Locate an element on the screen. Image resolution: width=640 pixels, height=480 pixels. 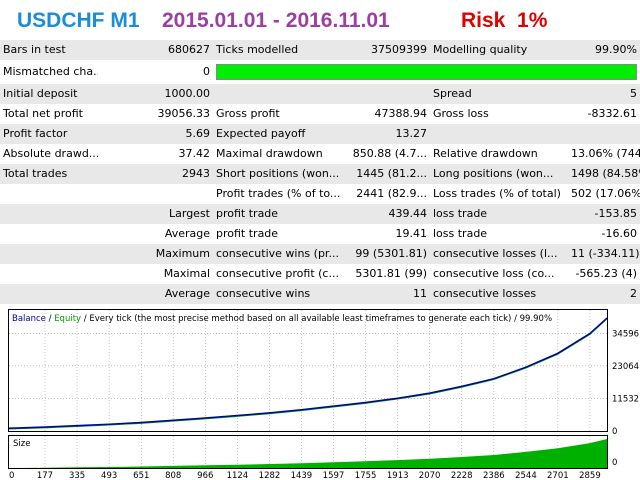
x-tick-label: 966 is located at coordinates (205, 475).